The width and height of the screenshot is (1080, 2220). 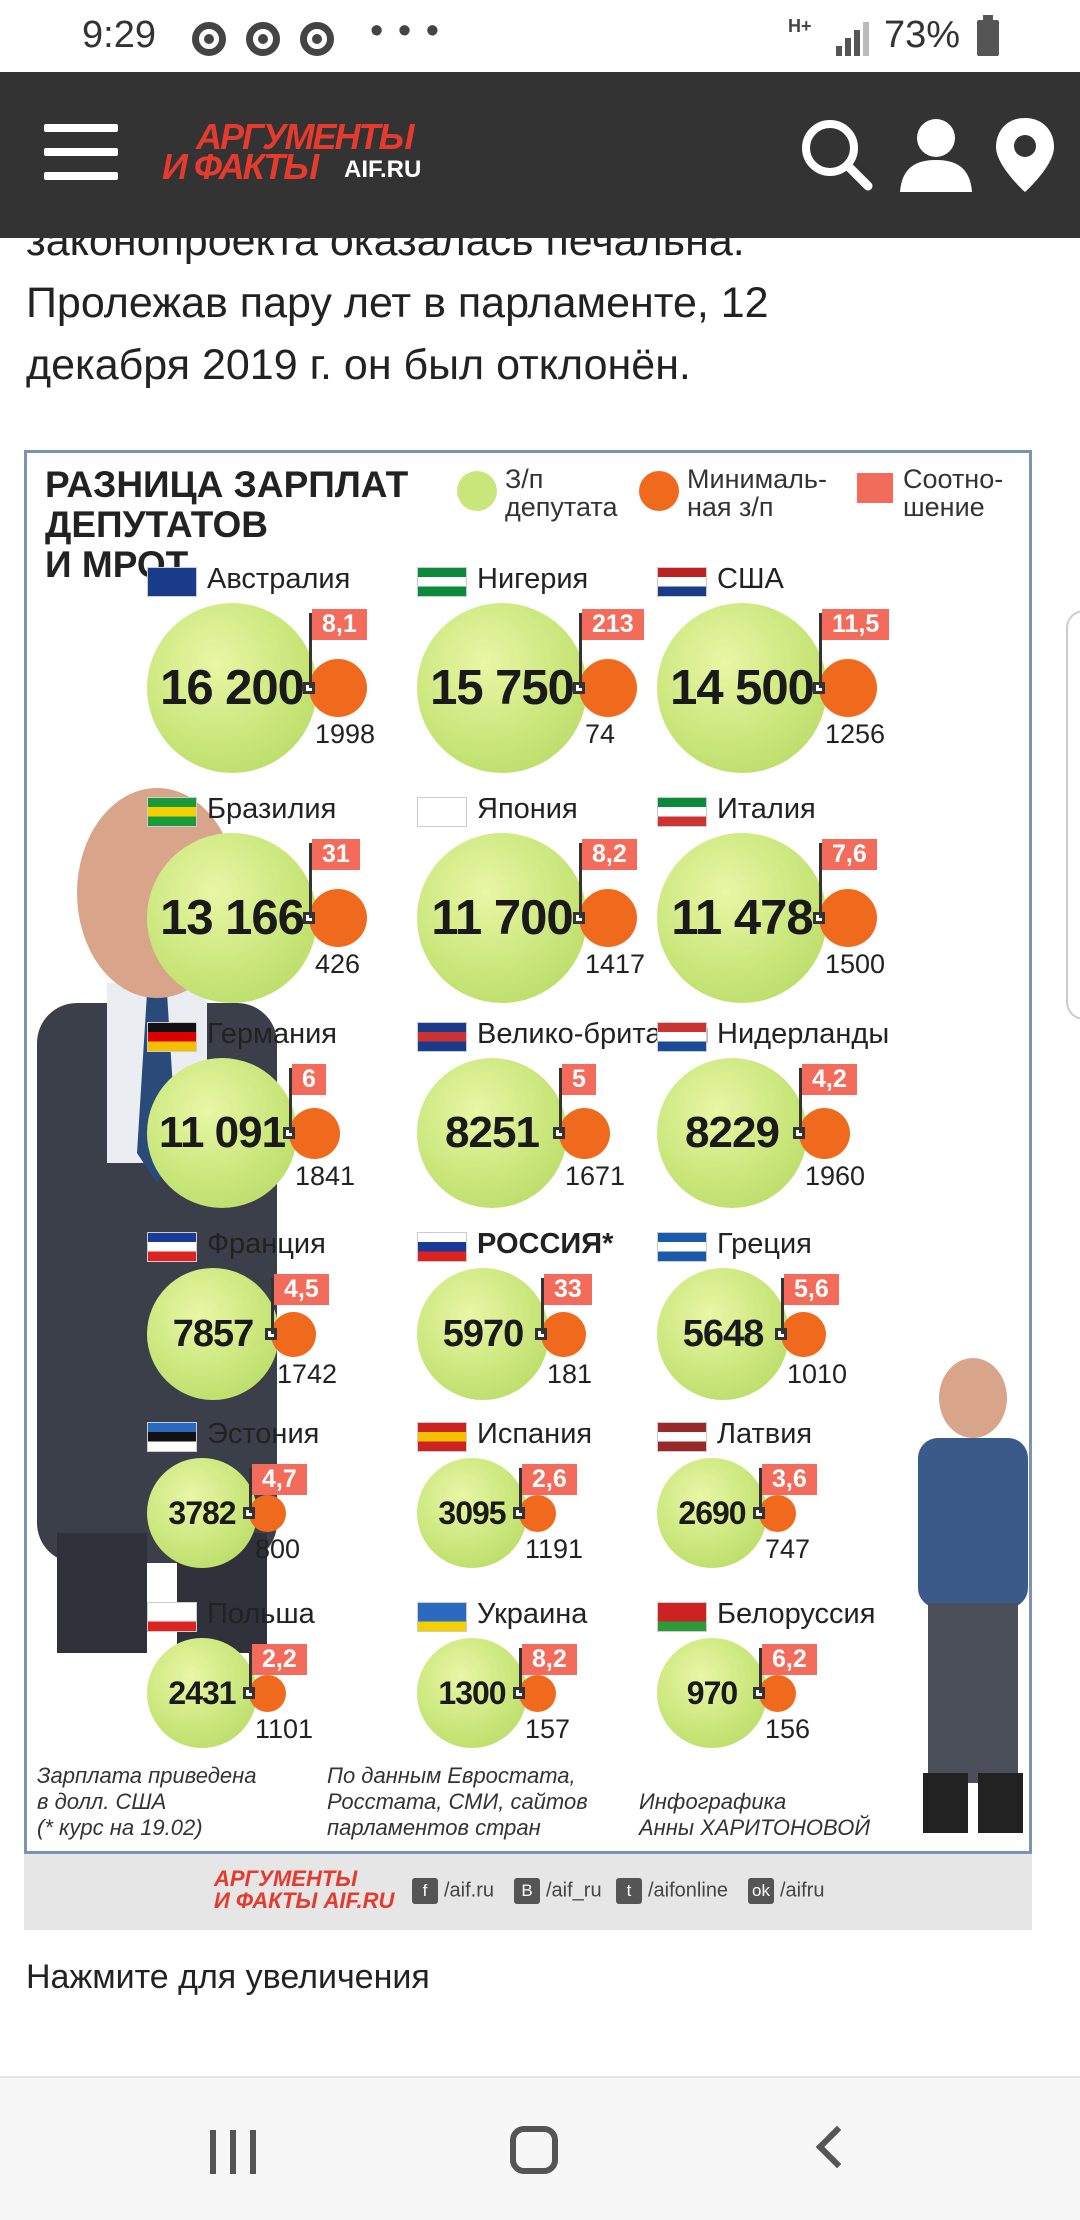 What do you see at coordinates (102, 1801) in the screenshot?
I see `note-line: в долл. США` at bounding box center [102, 1801].